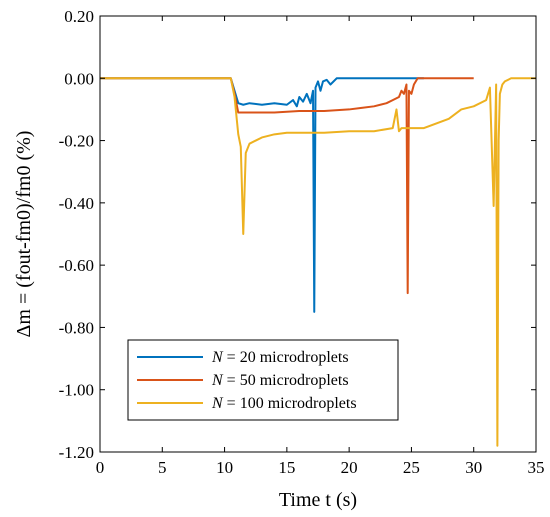 Image resolution: width=550 pixels, height=517 pixels. I want to click on x-axis-label-text: Time t (s), so click(318, 500).